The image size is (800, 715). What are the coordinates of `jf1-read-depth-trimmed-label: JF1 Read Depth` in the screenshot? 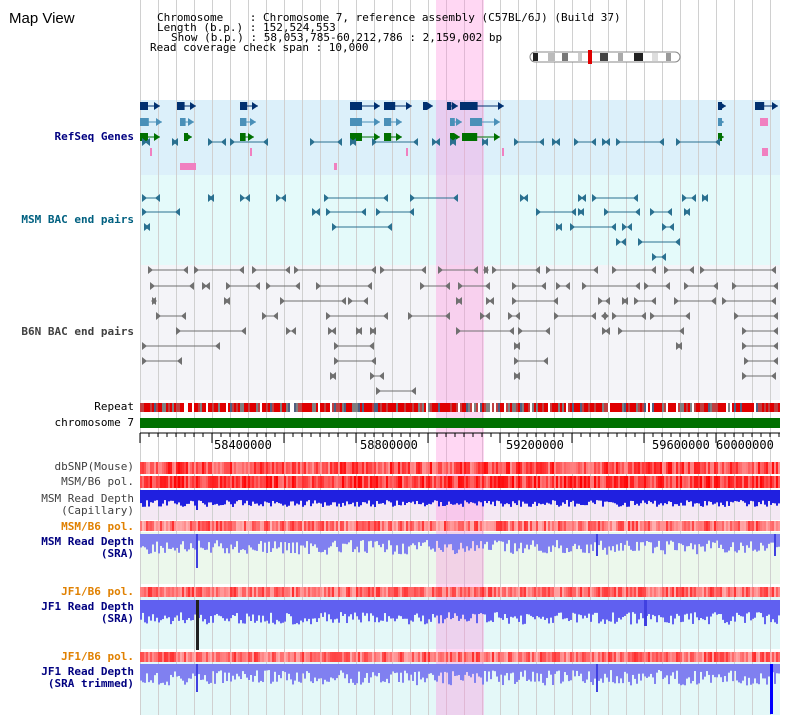 It's located at (87, 671).